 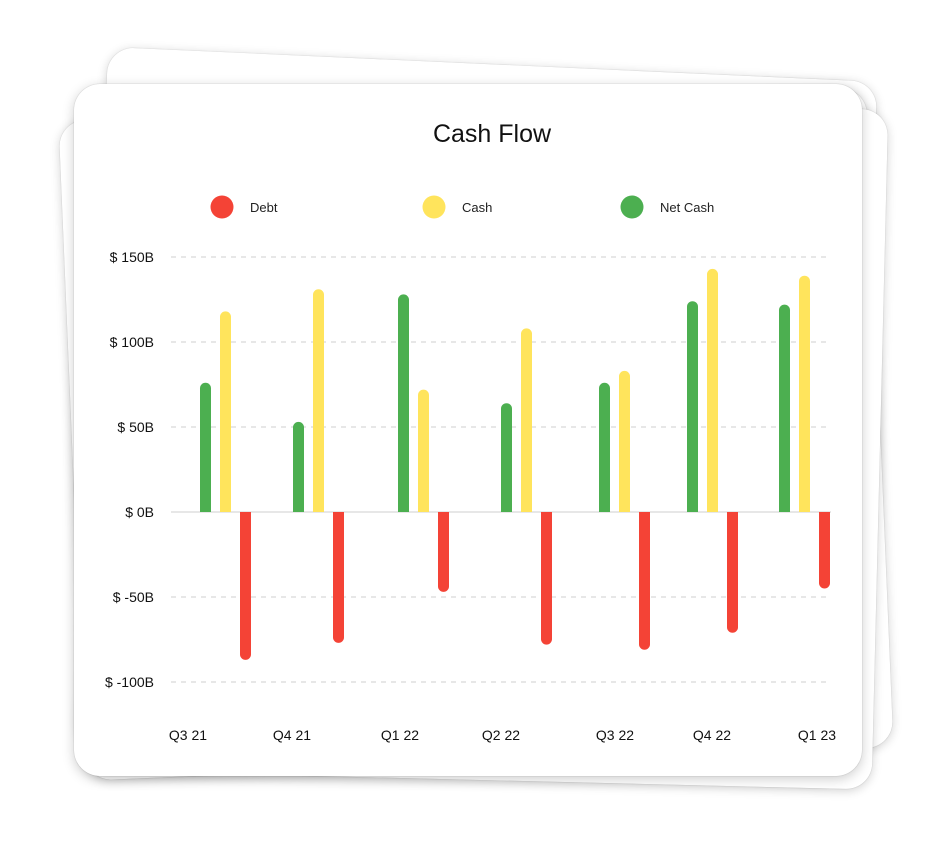 I want to click on y-tick-label: $ 150B, so click(x=132, y=257).